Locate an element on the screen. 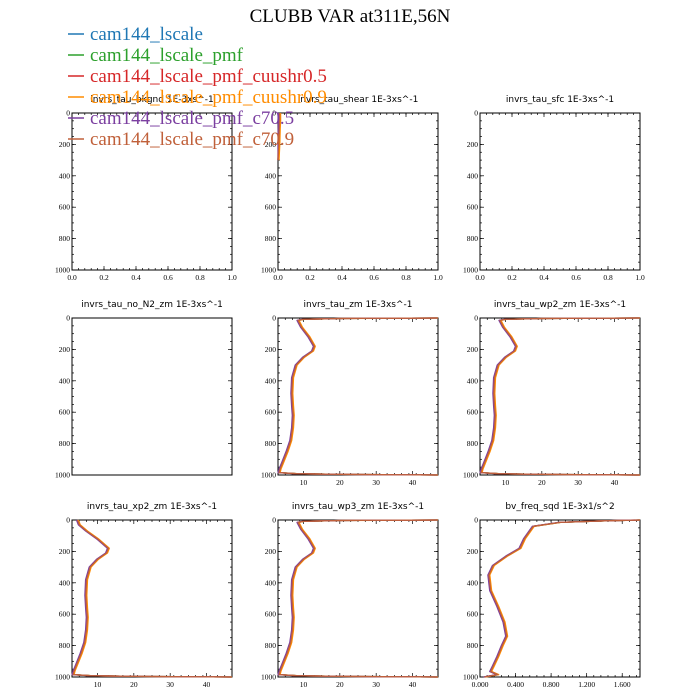 The image size is (700, 700). x-tick-label: 0.800 is located at coordinates (551, 684).